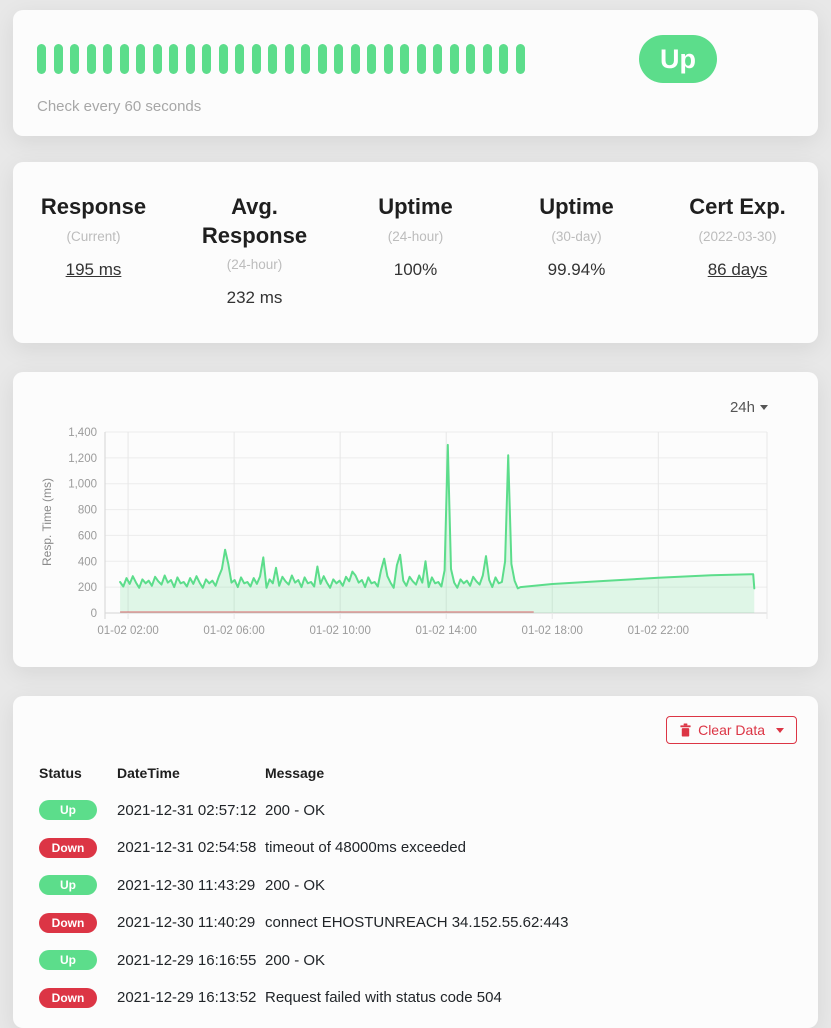  What do you see at coordinates (737, 236) in the screenshot?
I see `stat-subtitle: (2022-03-30)` at bounding box center [737, 236].